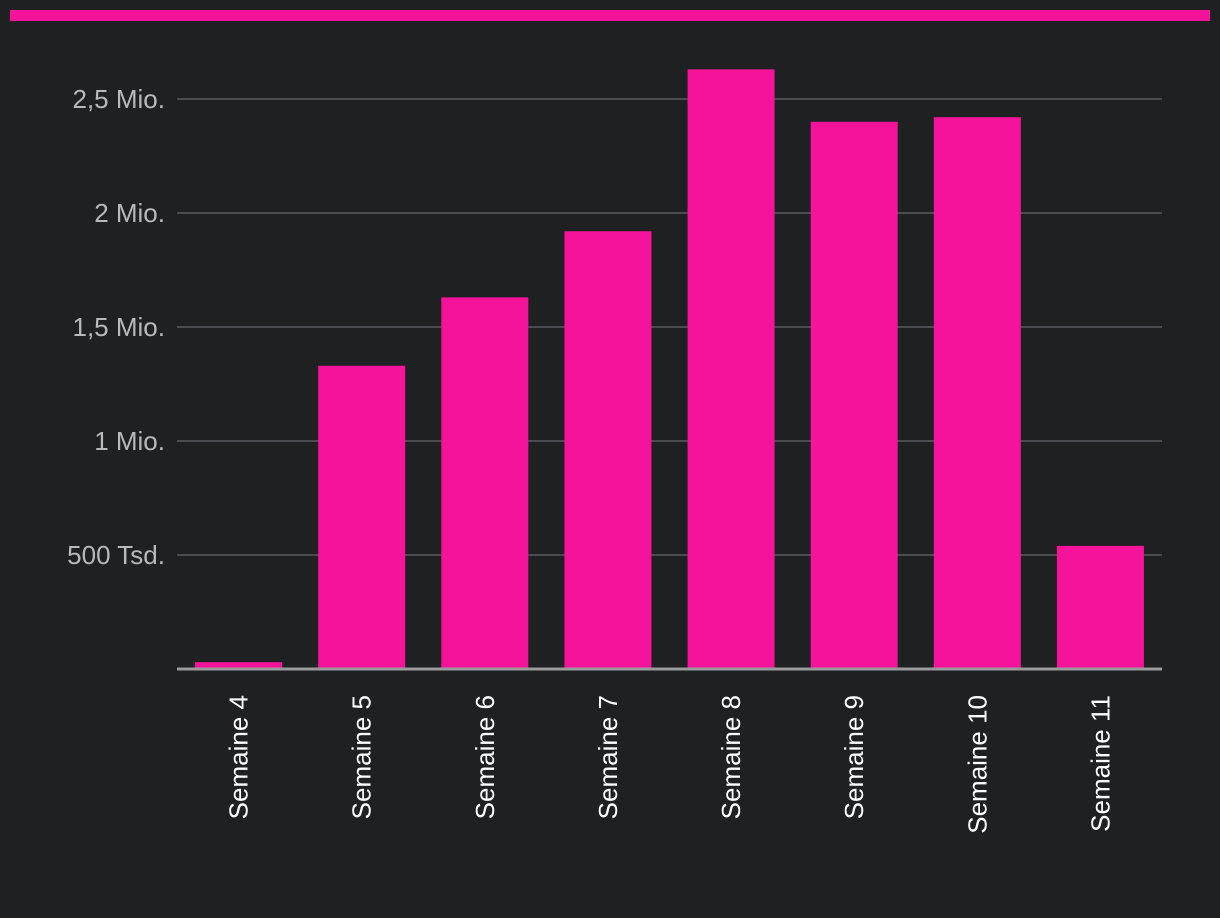  Describe the element at coordinates (239, 757) in the screenshot. I see `x-tick-label: Semaine 4` at that location.